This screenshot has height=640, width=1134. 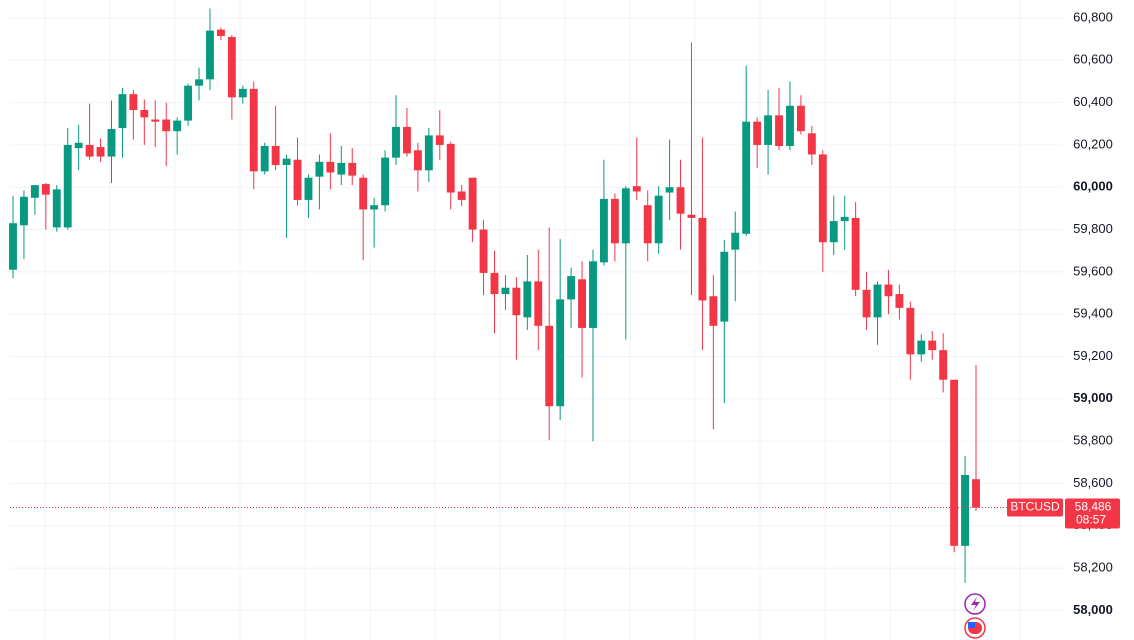 I want to click on countdown-label: 08:57, so click(x=1091, y=520).